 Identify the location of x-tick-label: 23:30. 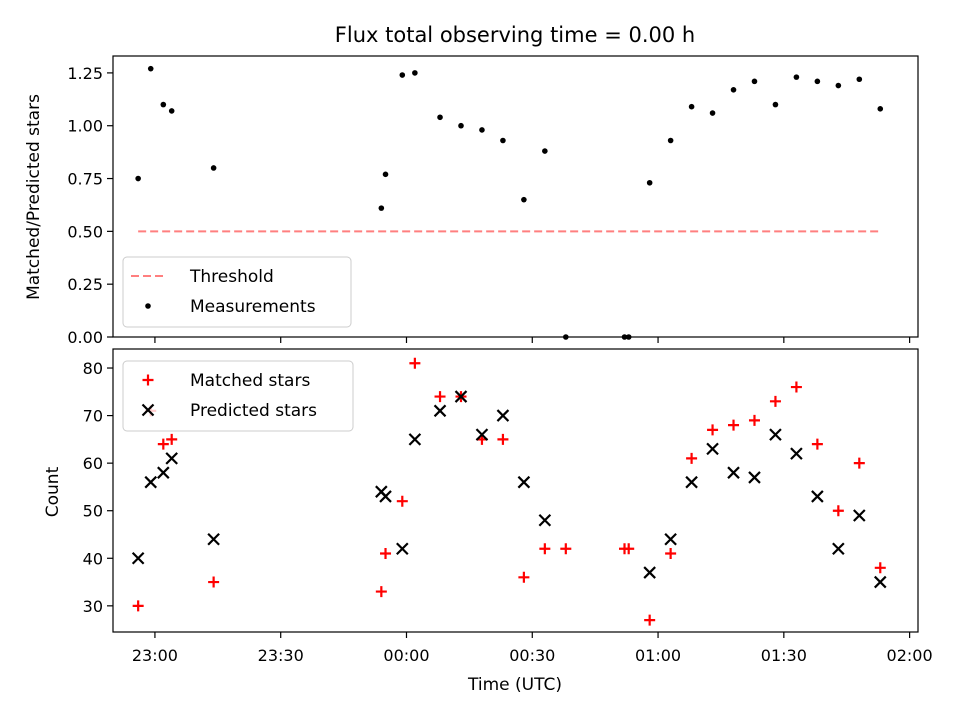
(281, 655).